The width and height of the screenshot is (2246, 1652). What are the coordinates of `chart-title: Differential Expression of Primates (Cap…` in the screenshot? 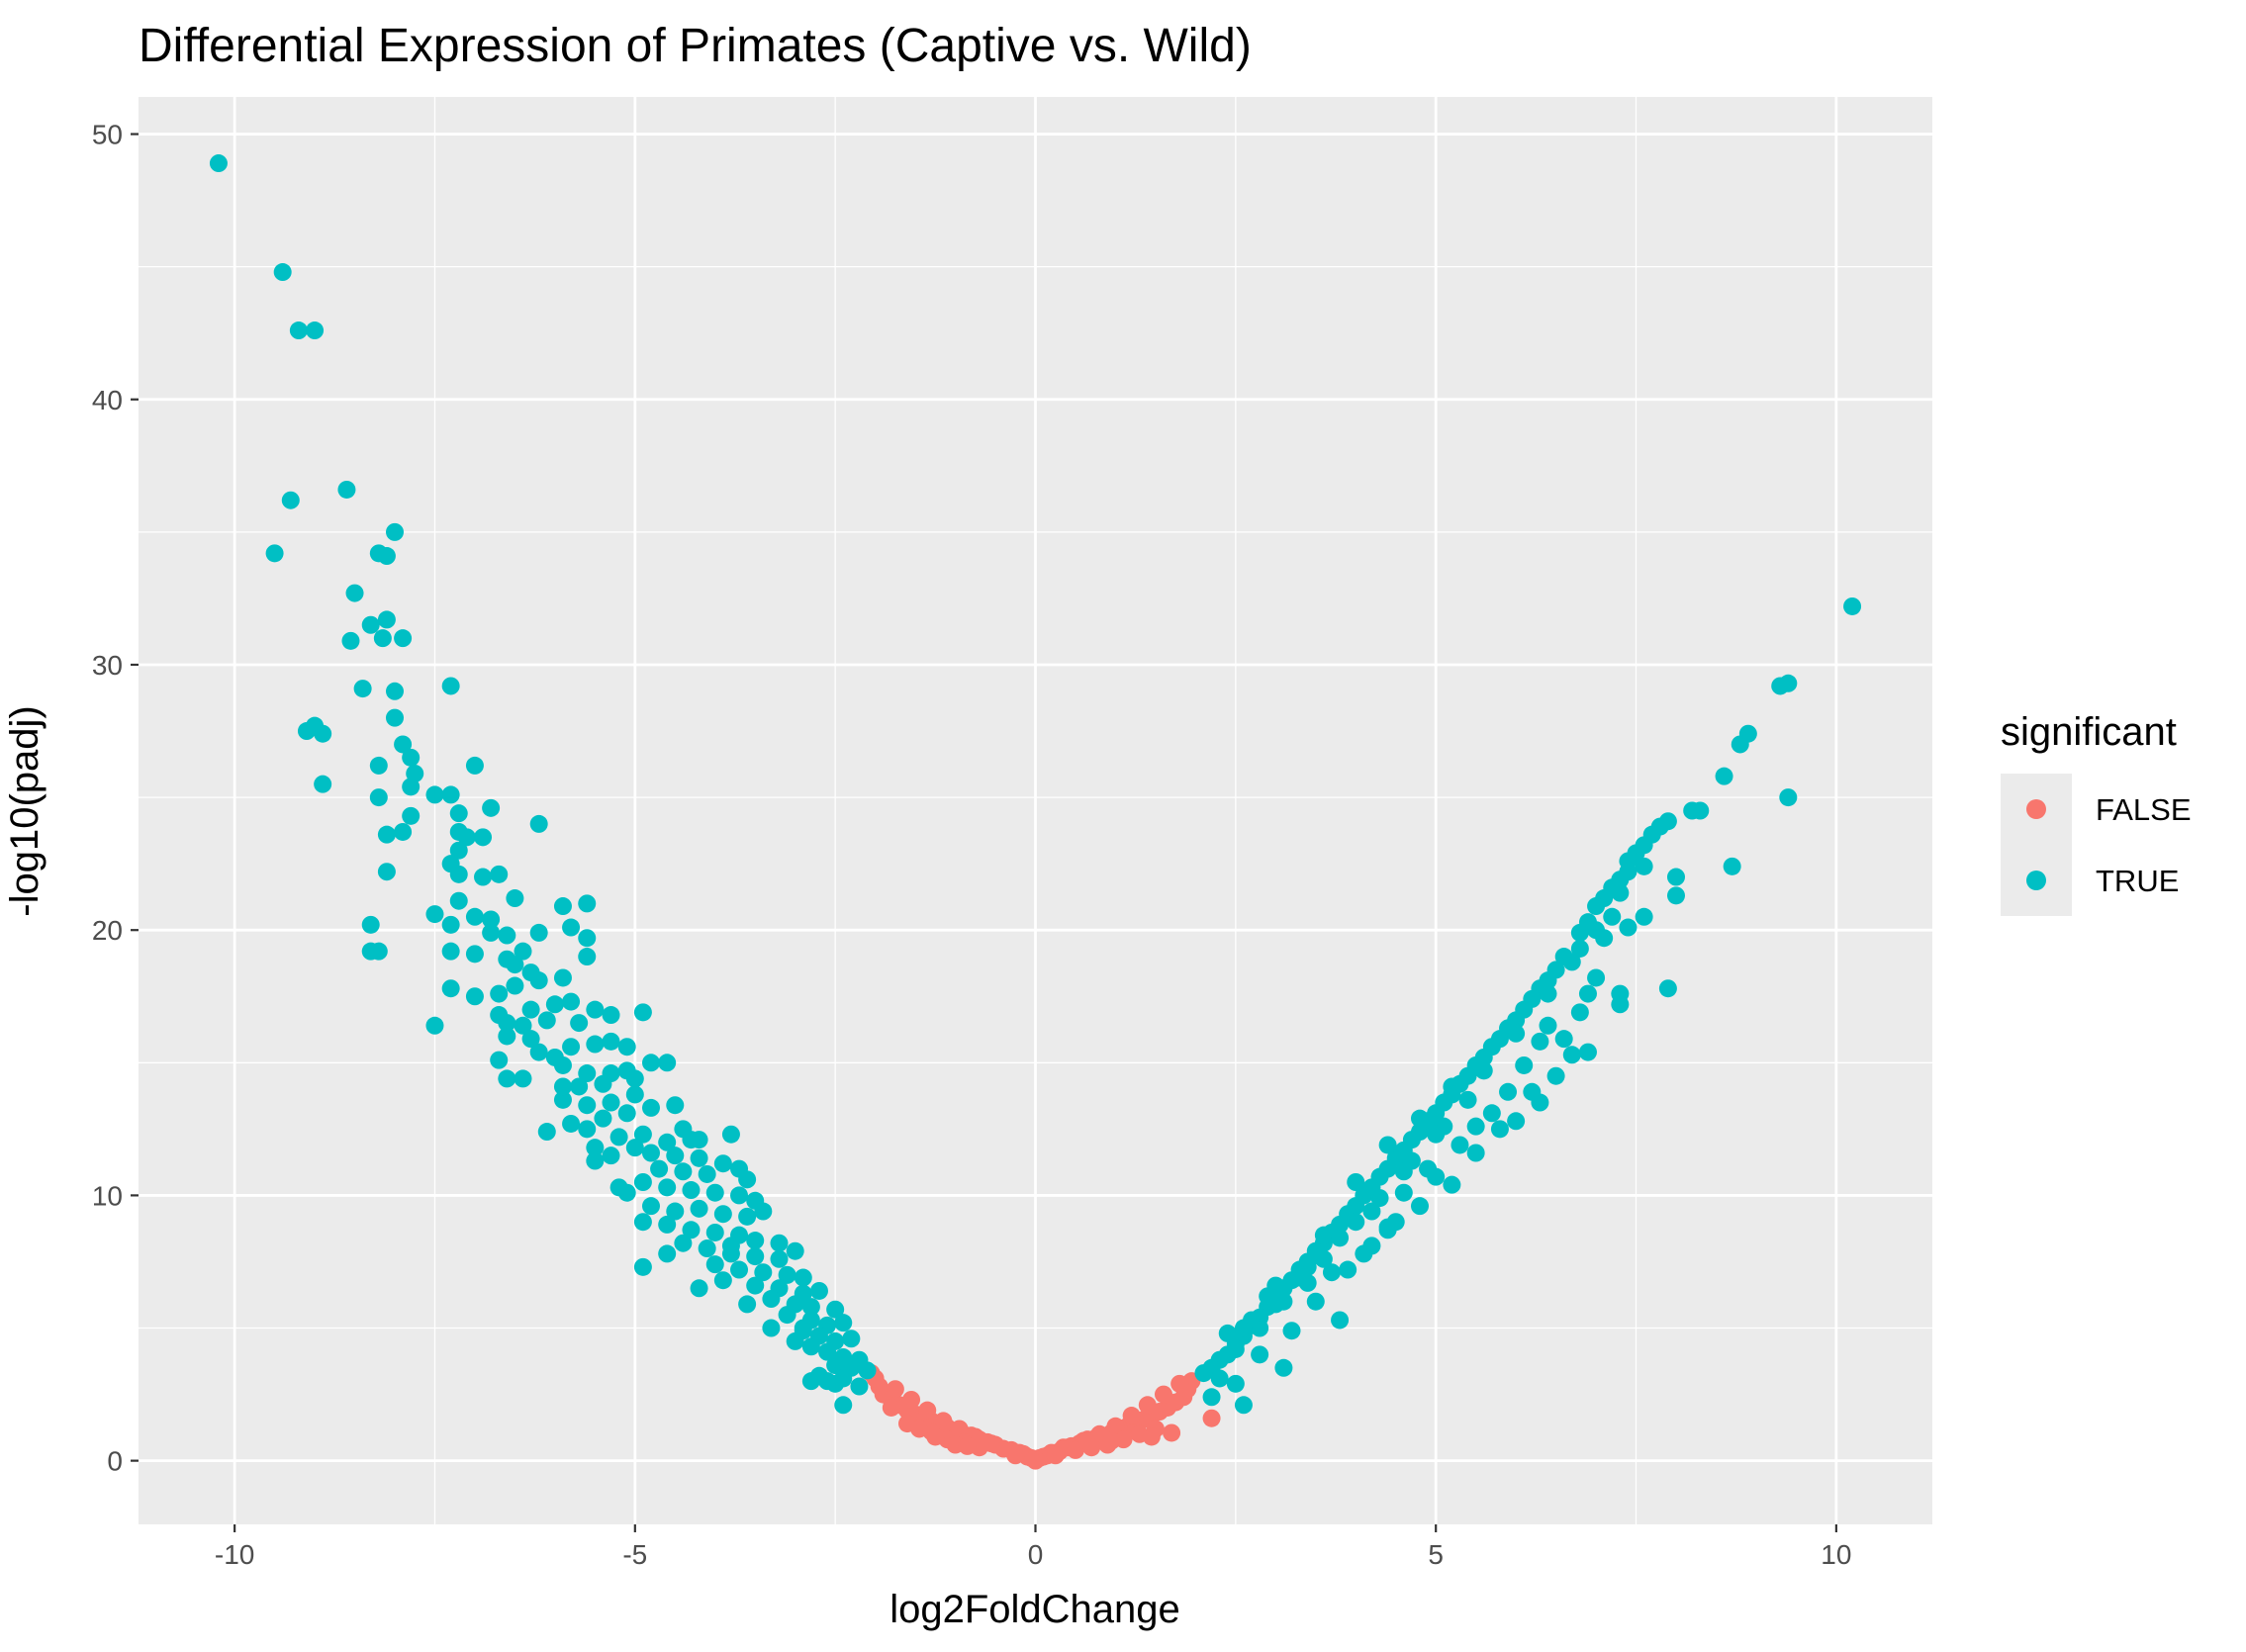 It's located at (695, 46).